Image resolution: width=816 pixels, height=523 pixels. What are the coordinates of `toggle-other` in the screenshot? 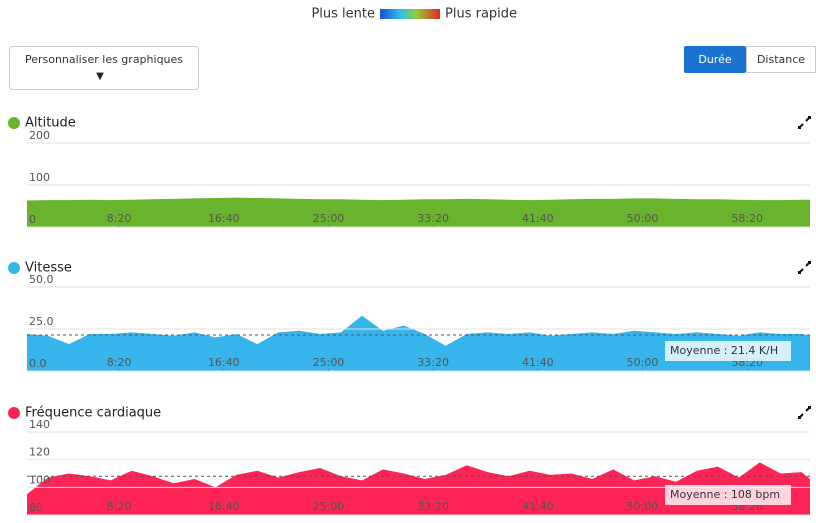 It's located at (781, 59).